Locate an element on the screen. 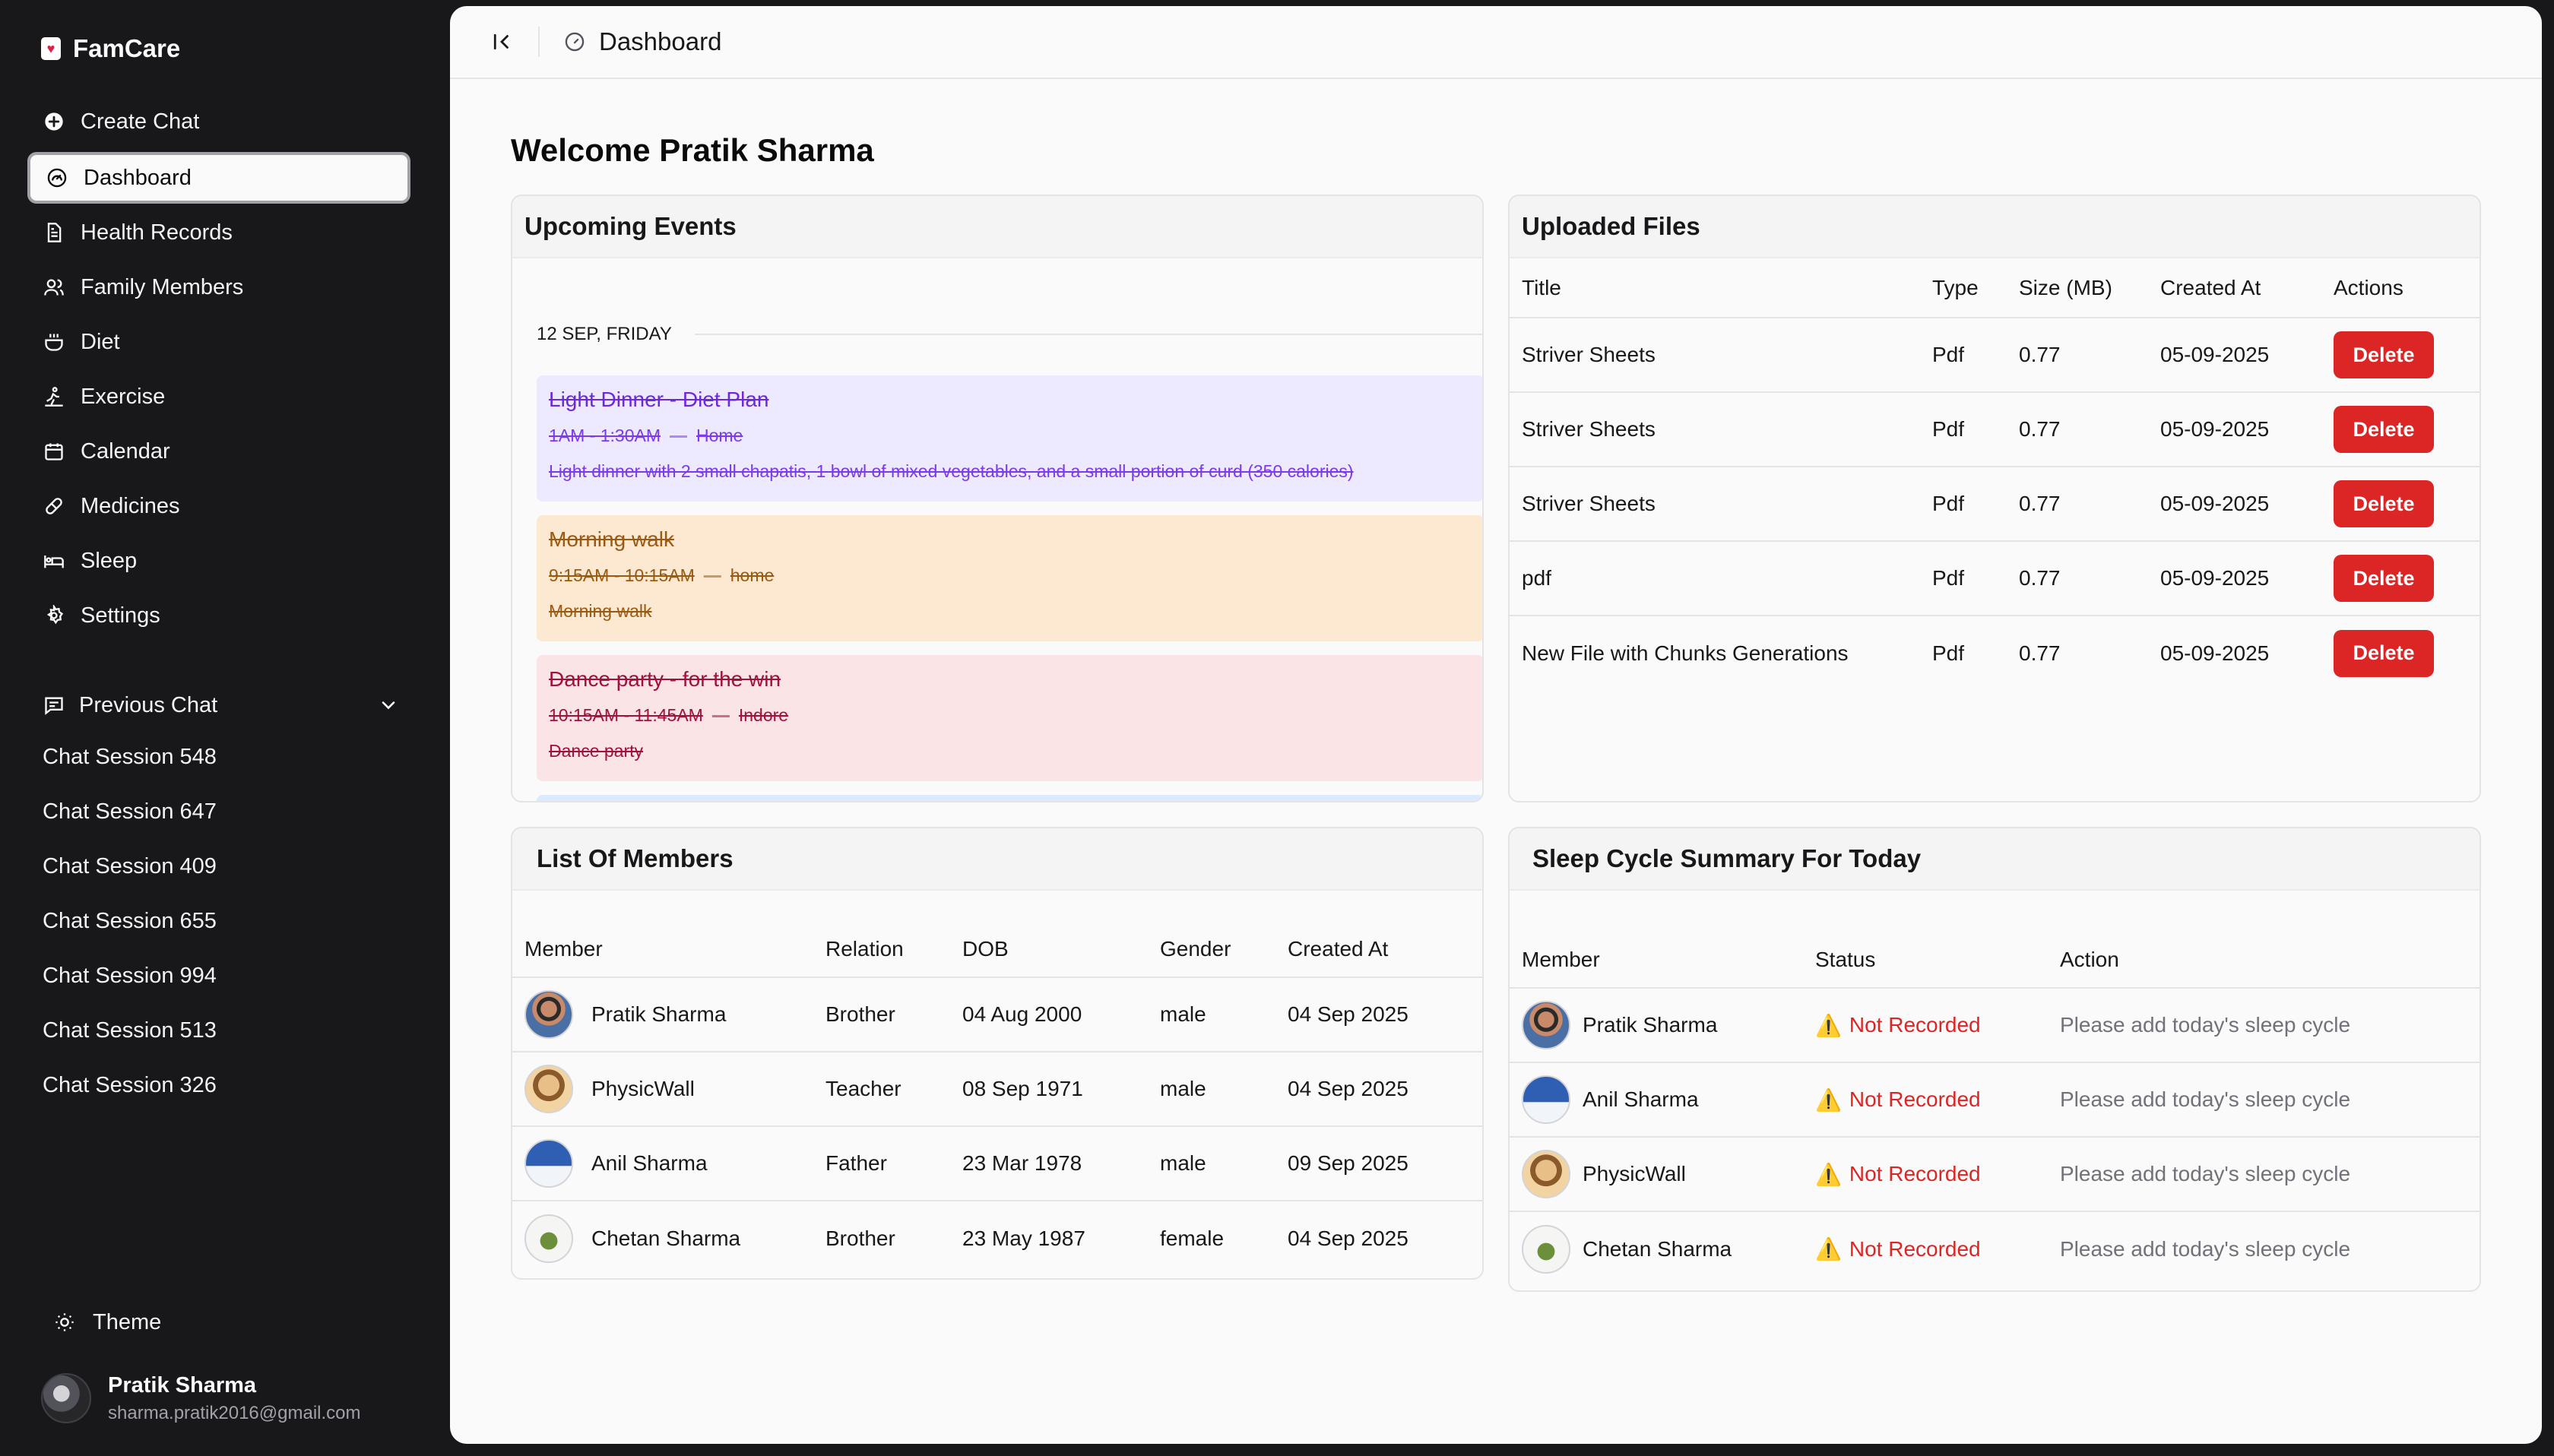  nav-label: Create Chat is located at coordinates (140, 122).